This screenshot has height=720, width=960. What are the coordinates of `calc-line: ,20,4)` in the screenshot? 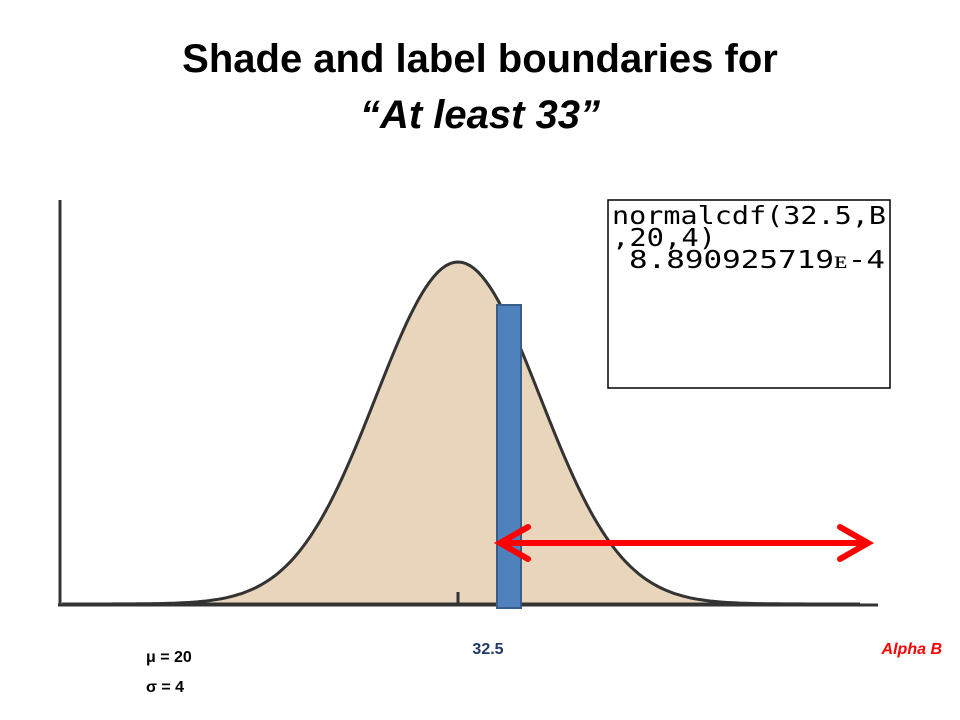 It's located at (664, 237).